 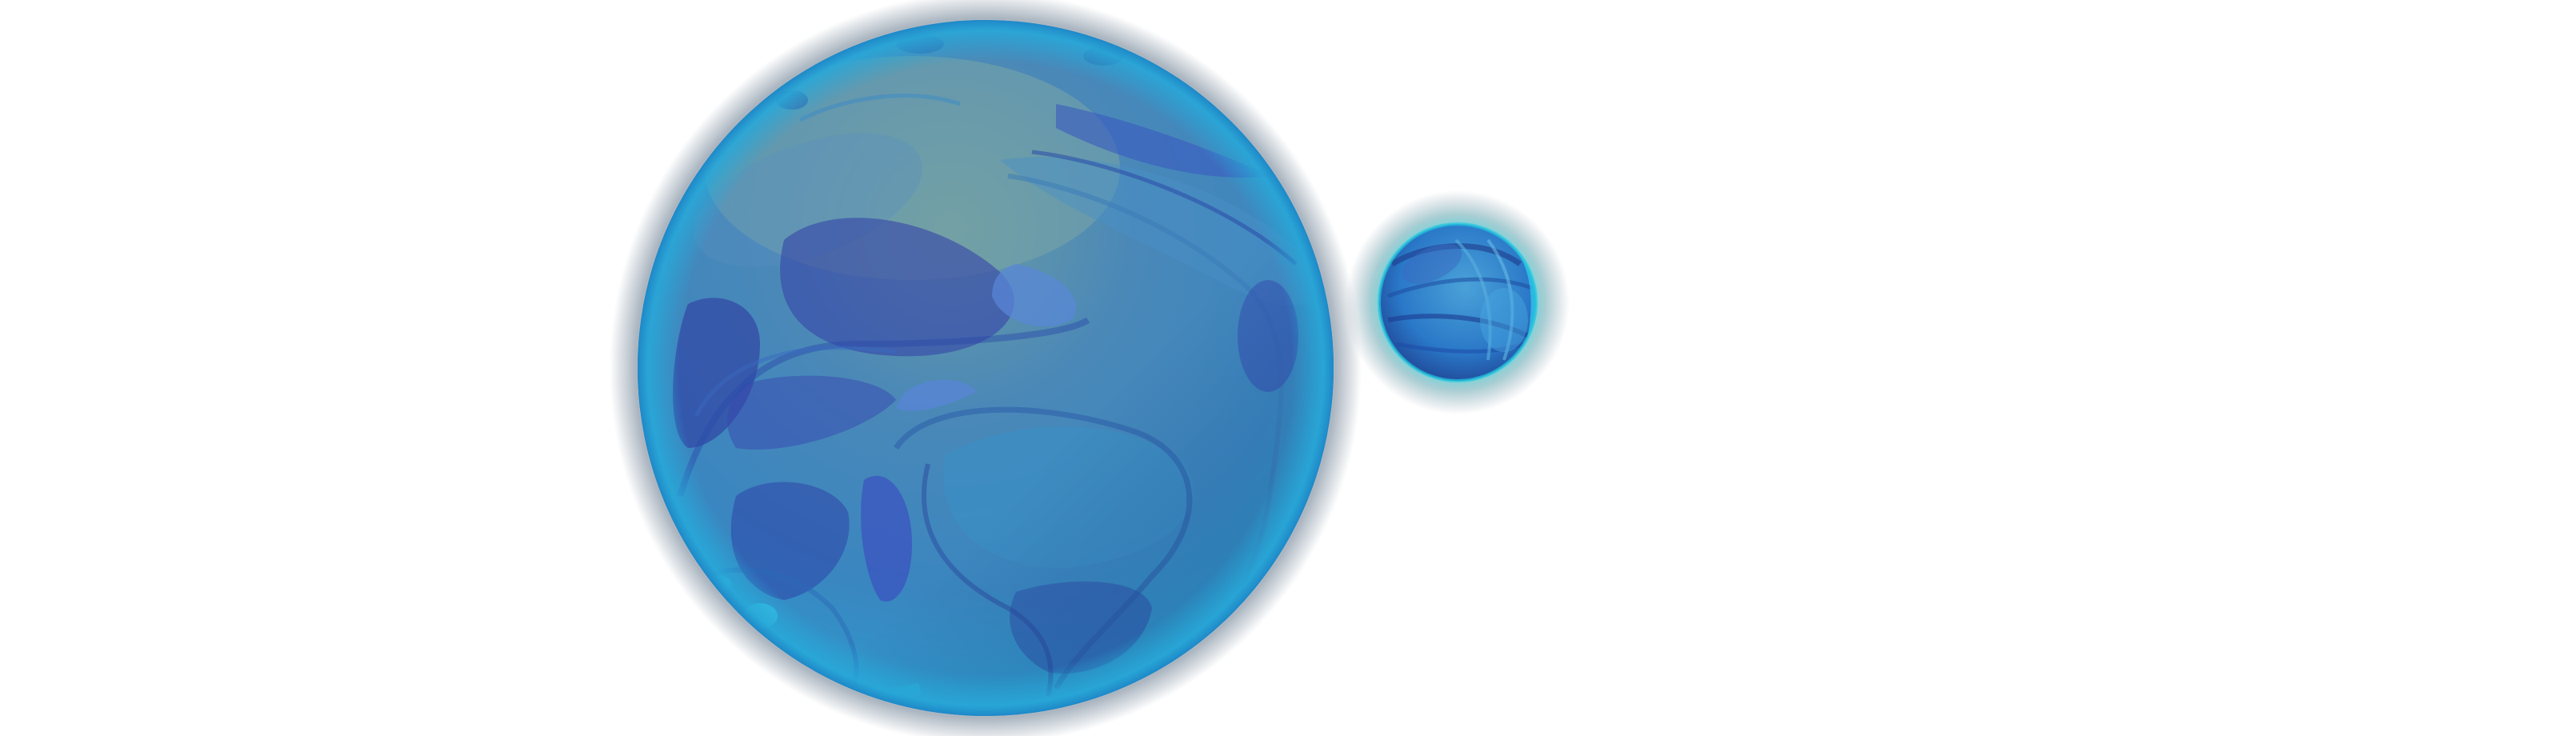 I want to click on small-moon, so click(x=1458, y=302).